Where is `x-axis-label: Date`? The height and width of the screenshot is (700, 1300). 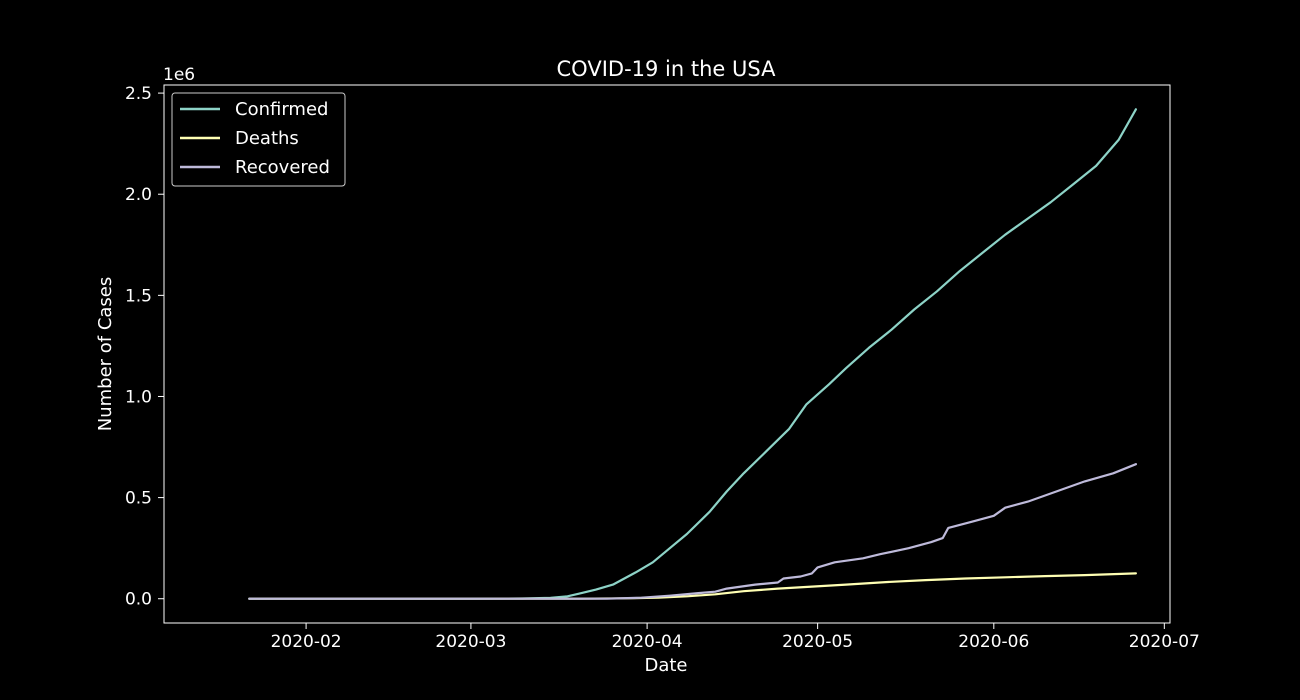
x-axis-label: Date is located at coordinates (665, 665).